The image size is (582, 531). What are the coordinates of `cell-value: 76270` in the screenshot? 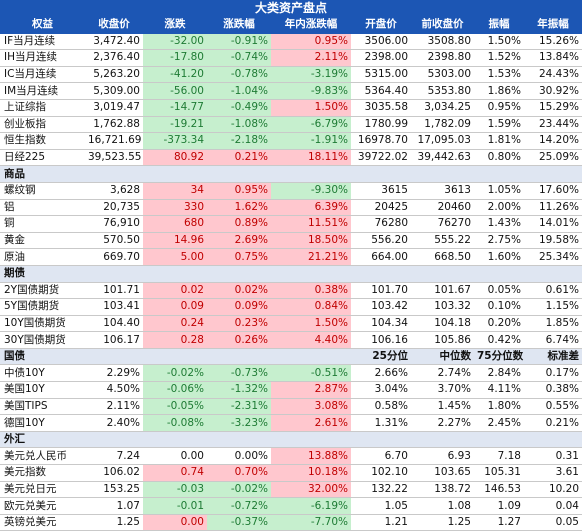 It's located at (442, 224).